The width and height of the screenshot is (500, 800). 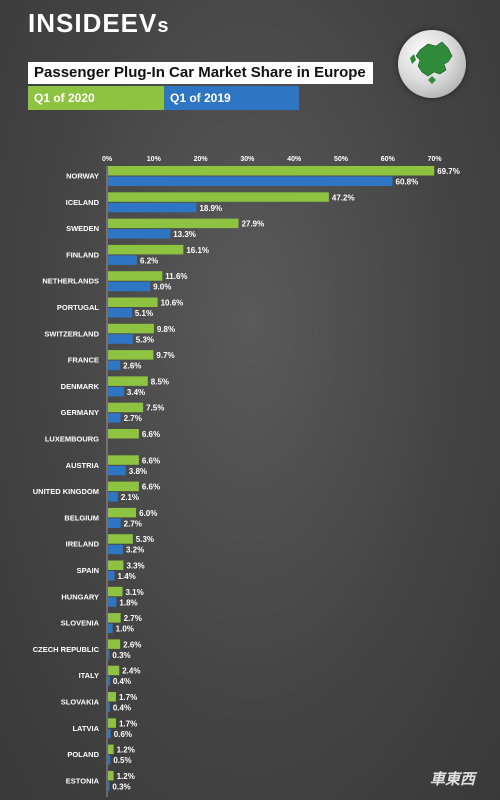 I want to click on data-label: 3.4%, so click(x=136, y=392).